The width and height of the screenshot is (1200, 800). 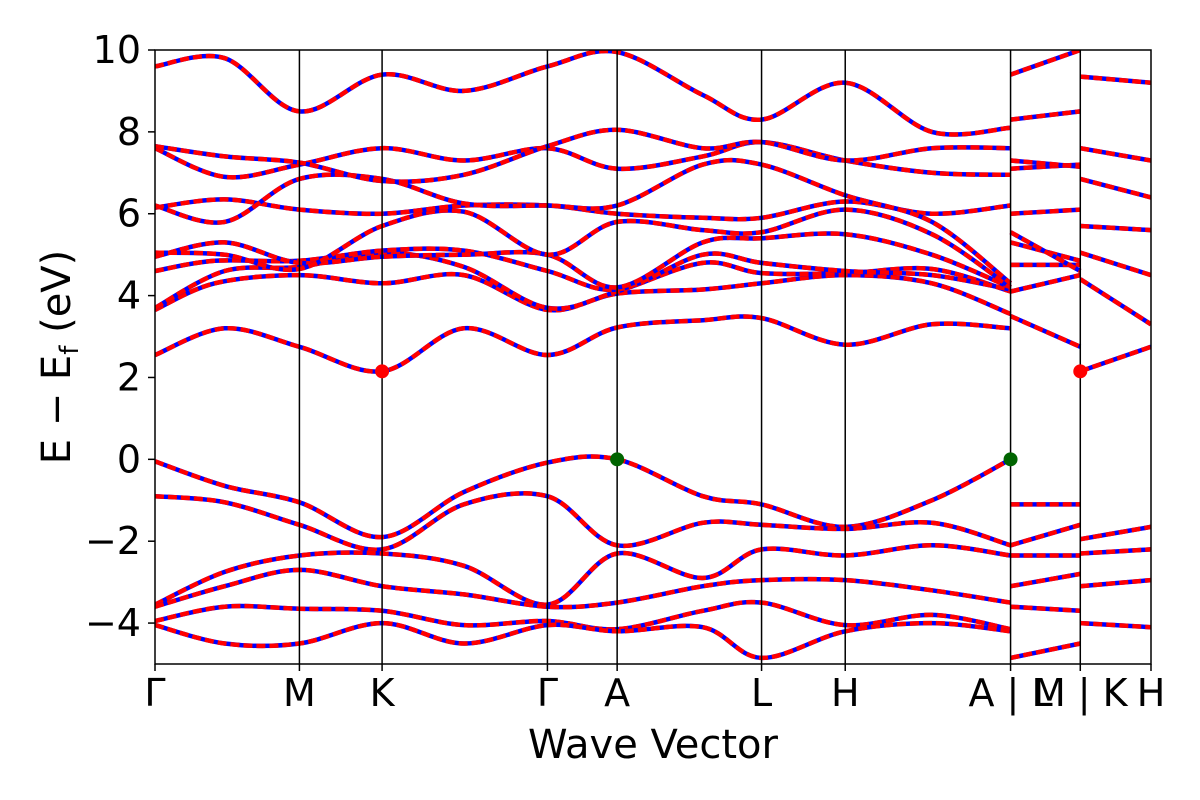 I want to click on marker-layer, so click(x=731, y=415).